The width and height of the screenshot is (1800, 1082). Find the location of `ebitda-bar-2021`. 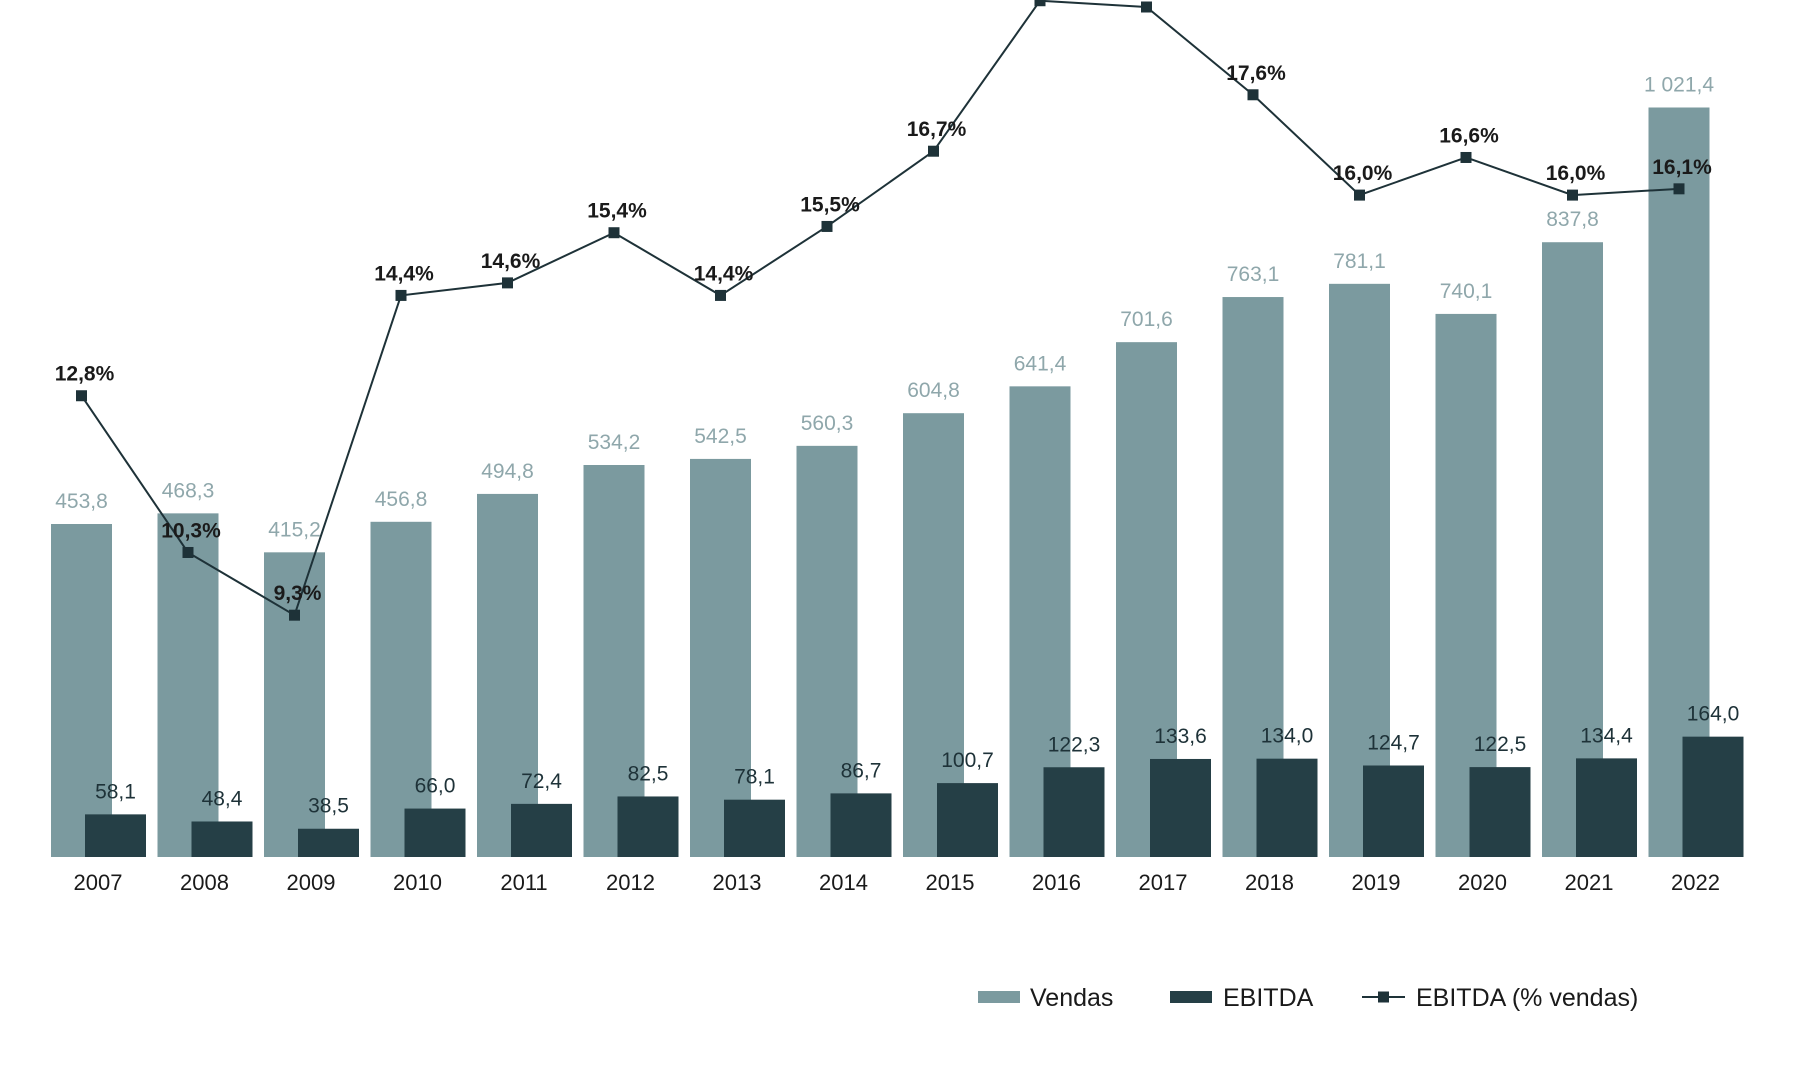

ebitda-bar-2021 is located at coordinates (1606, 807).